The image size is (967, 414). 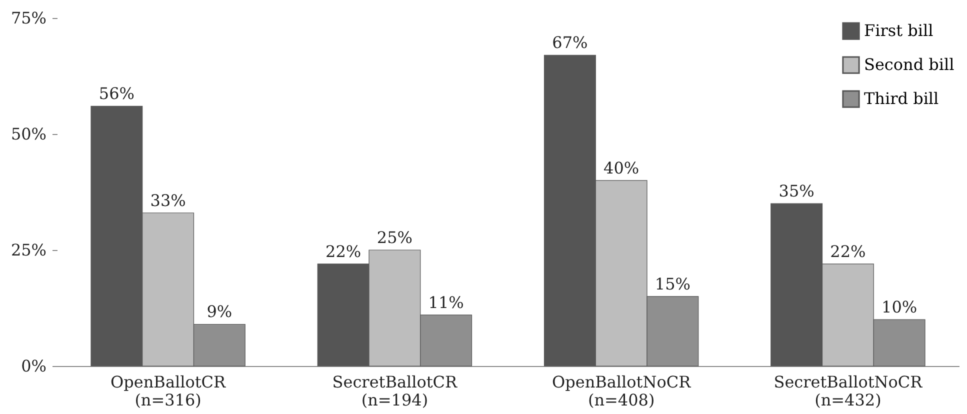 I want to click on data-label: 11%, so click(x=446, y=302).